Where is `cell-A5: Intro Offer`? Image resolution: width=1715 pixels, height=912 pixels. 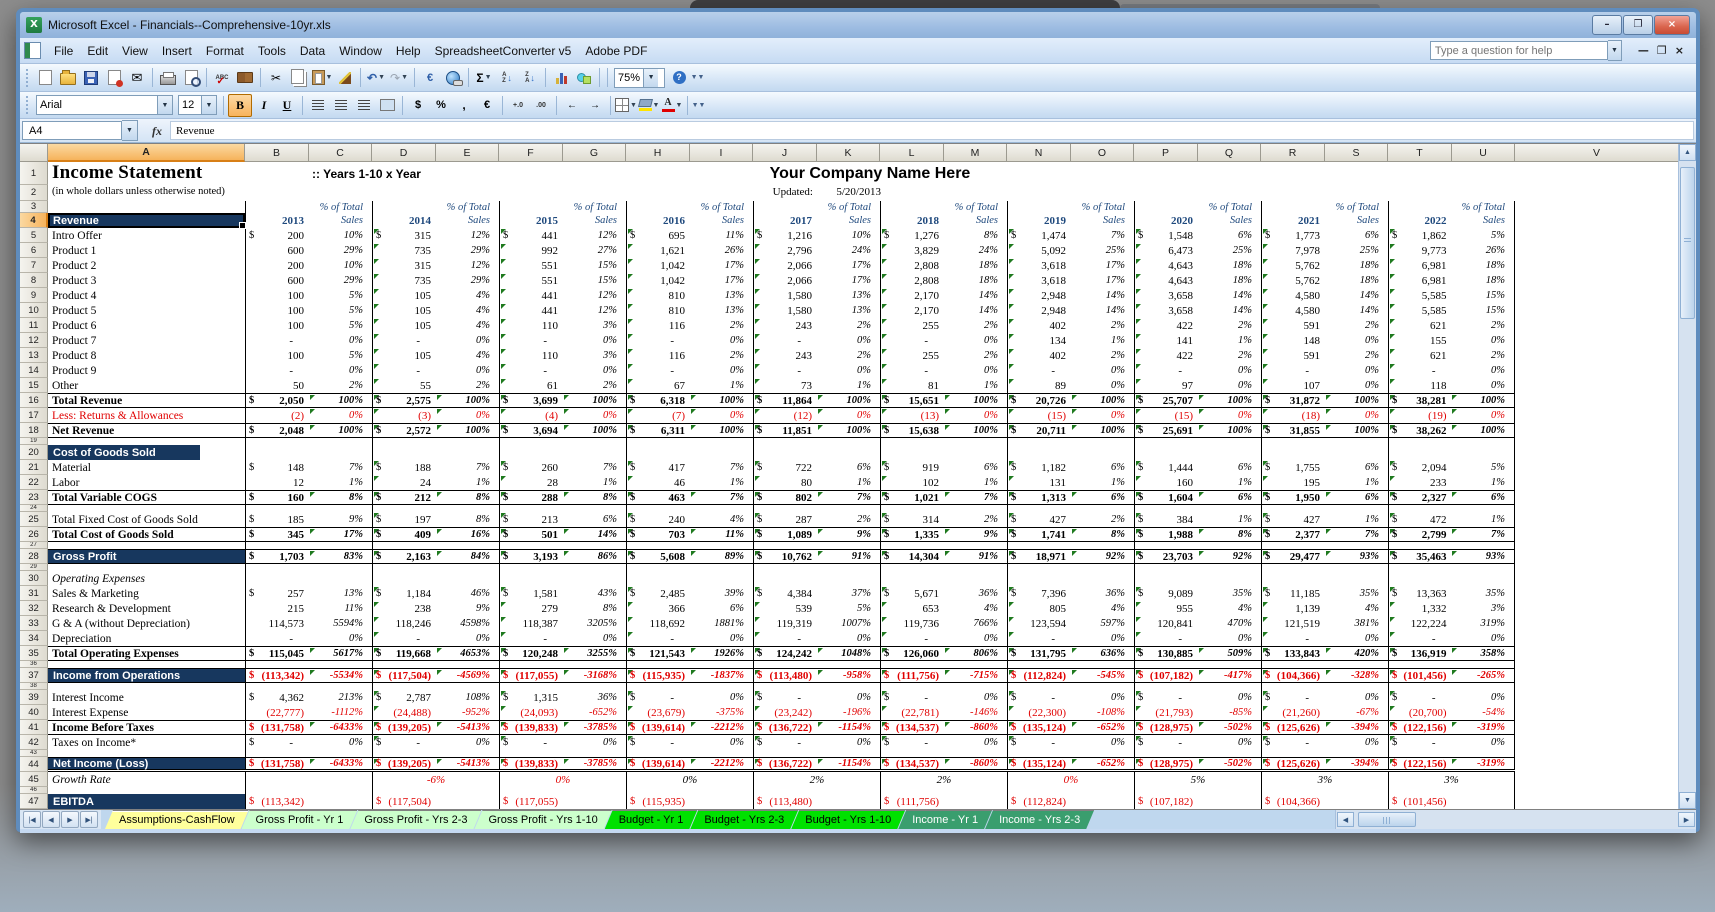 cell-A5: Intro Offer is located at coordinates (146, 235).